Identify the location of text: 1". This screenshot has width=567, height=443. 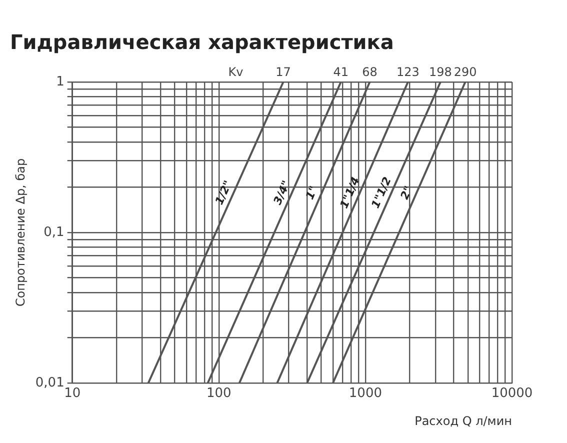
(311, 193).